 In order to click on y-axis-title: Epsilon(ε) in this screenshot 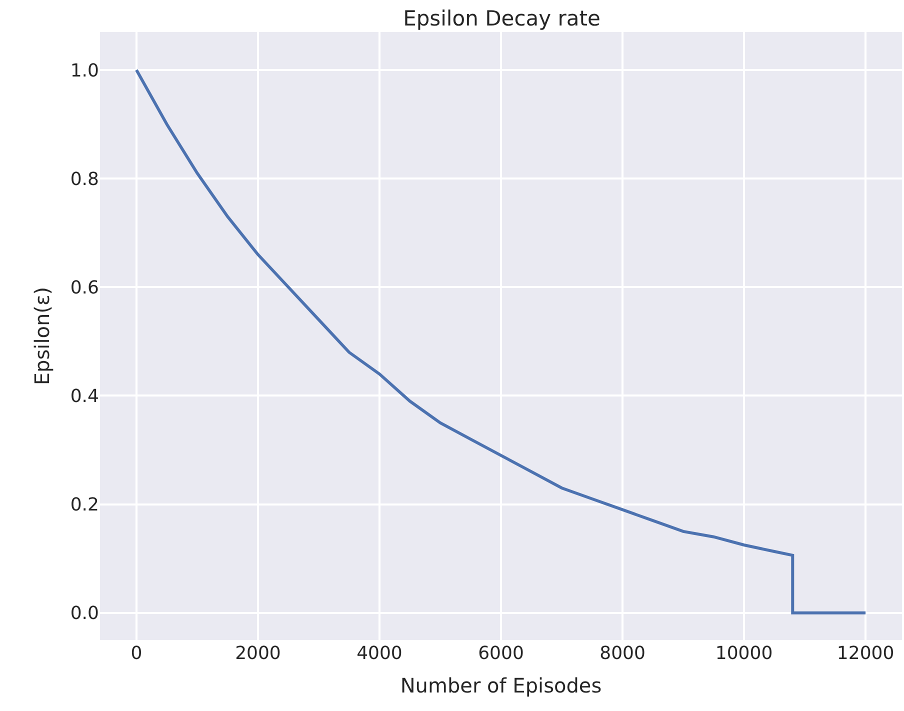, I will do `click(42, 336)`.